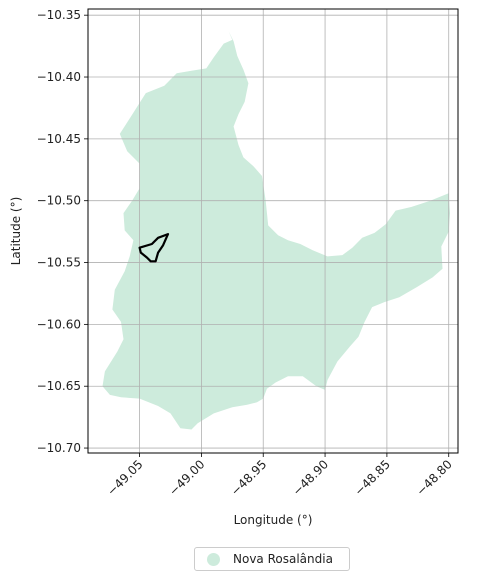 The image size is (477, 582). I want to click on y-axis-label: Latitude (°), so click(16, 231).